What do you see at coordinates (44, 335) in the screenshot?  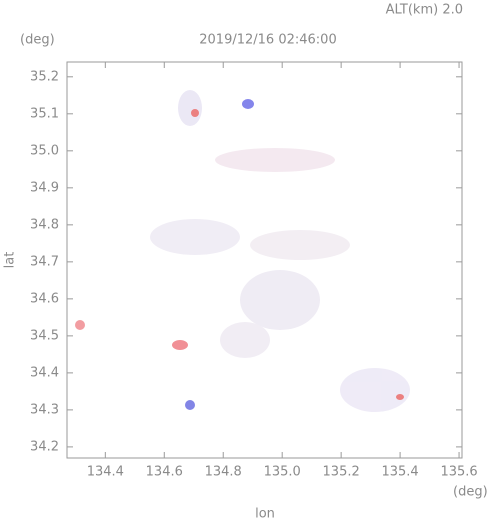 I see `y-tick-label: 34.5` at bounding box center [44, 335].